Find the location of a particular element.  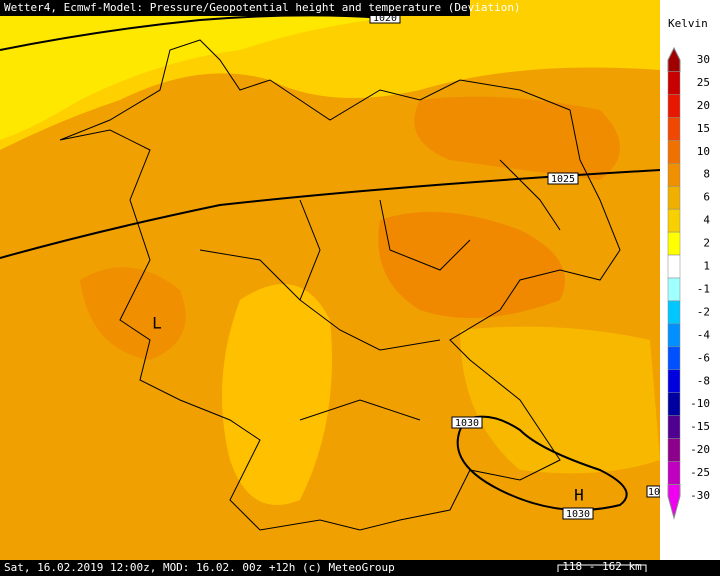

legend-label: -10 is located at coordinates (700, 403).